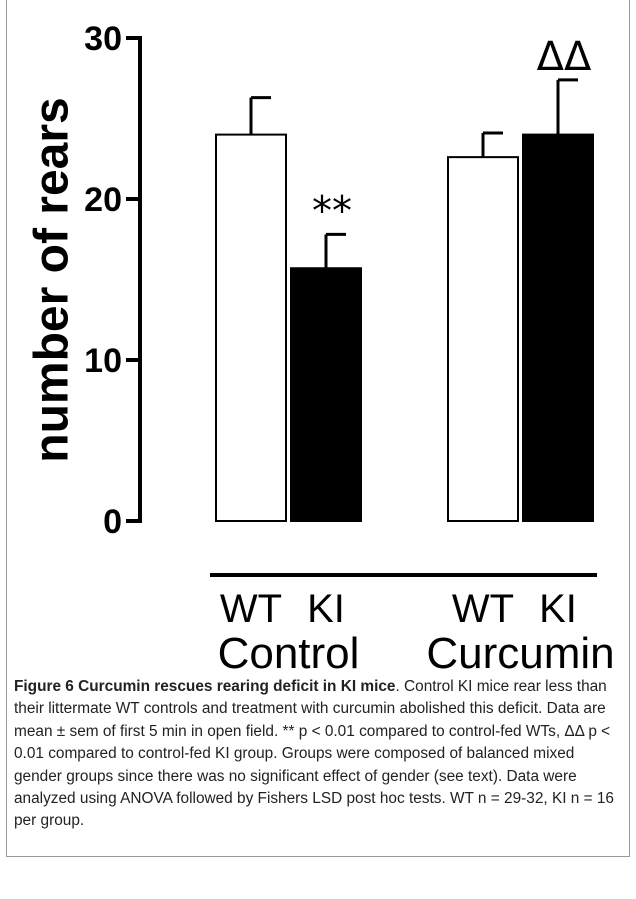 The width and height of the screenshot is (636, 899). Describe the element at coordinates (112, 522) in the screenshot. I see `y-tick-label: 0` at that location.